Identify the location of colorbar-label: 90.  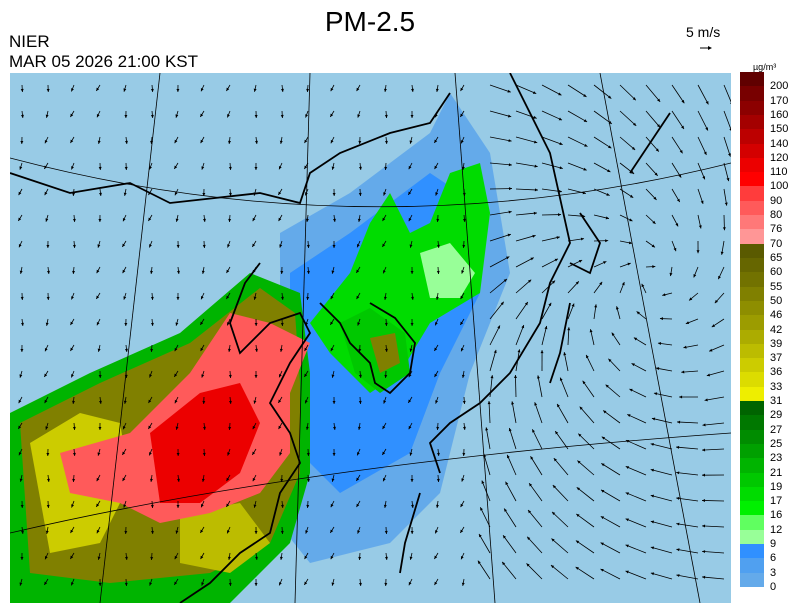
(776, 200).